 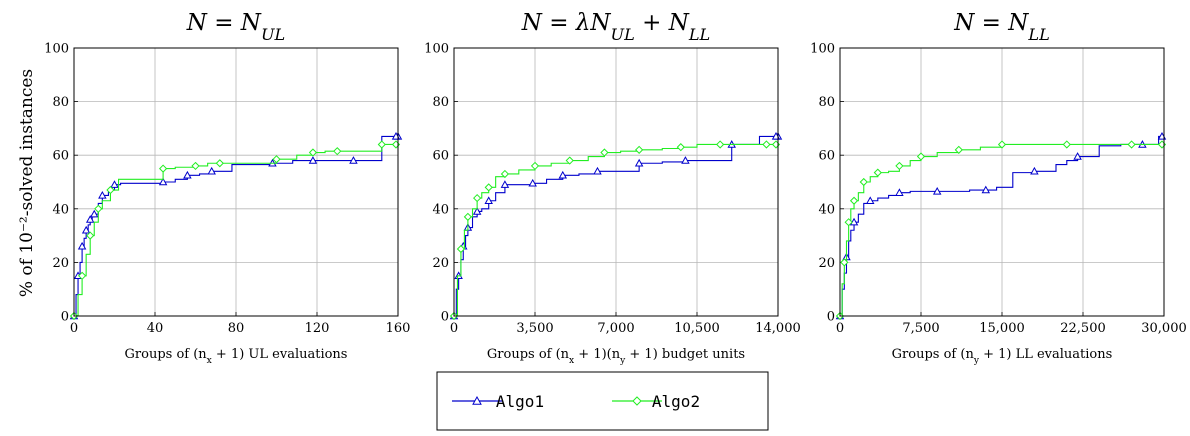 I want to click on x-tick-label: 160, so click(x=398, y=328).